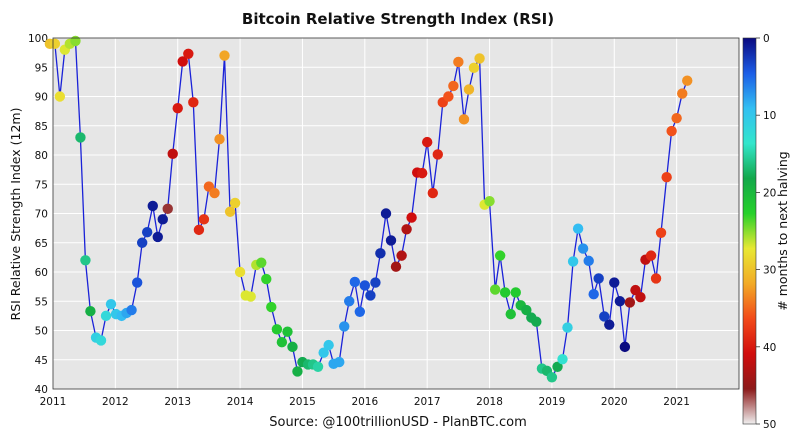 The width and height of the screenshot is (799, 435). What do you see at coordinates (769, 193) in the screenshot?
I see `colorbar-tick-label: 20` at bounding box center [769, 193].